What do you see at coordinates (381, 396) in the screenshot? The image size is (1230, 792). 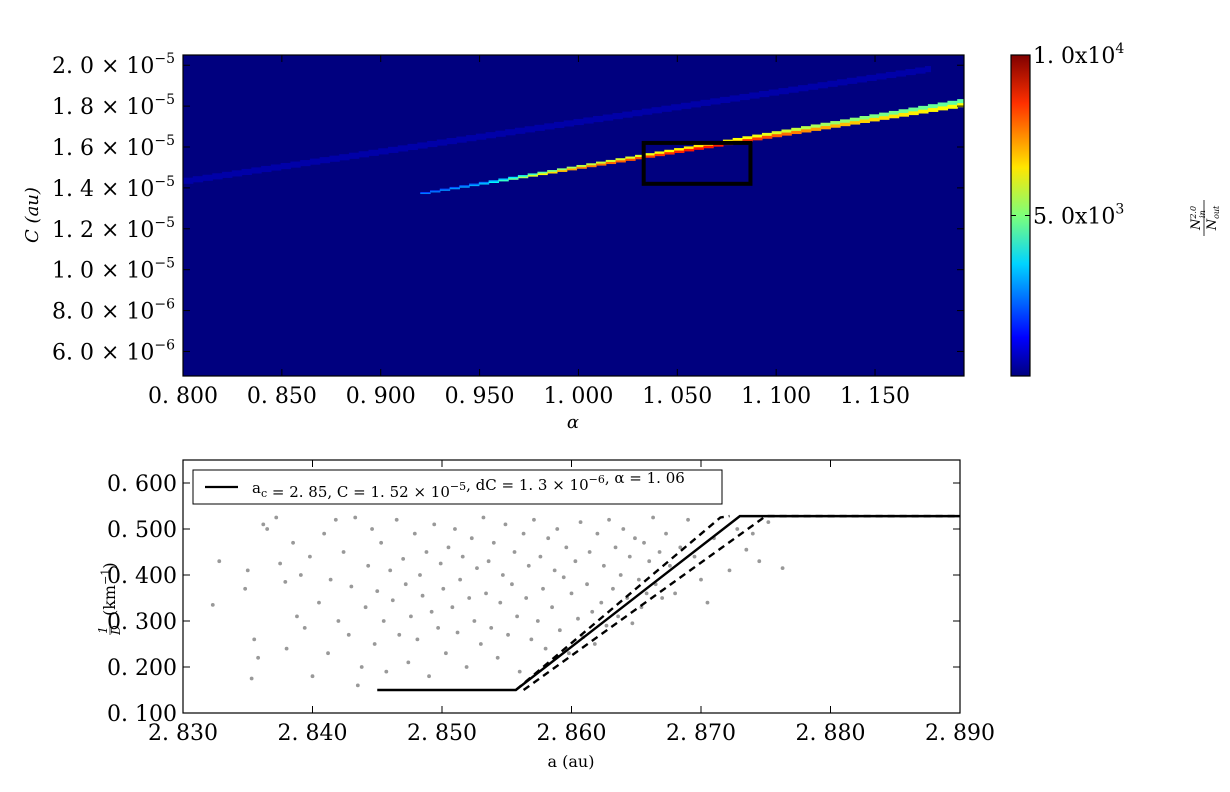 I see `x-tick-label: 0. 900` at bounding box center [381, 396].